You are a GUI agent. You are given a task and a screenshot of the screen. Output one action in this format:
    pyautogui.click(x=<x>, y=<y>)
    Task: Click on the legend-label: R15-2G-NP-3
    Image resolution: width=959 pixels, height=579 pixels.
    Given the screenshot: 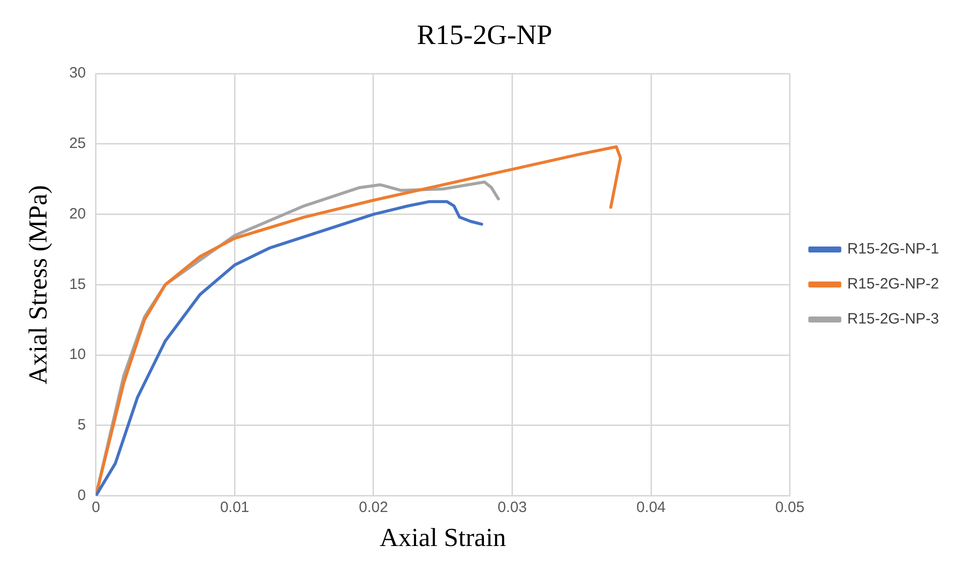 What is the action you would take?
    pyautogui.click(x=893, y=319)
    